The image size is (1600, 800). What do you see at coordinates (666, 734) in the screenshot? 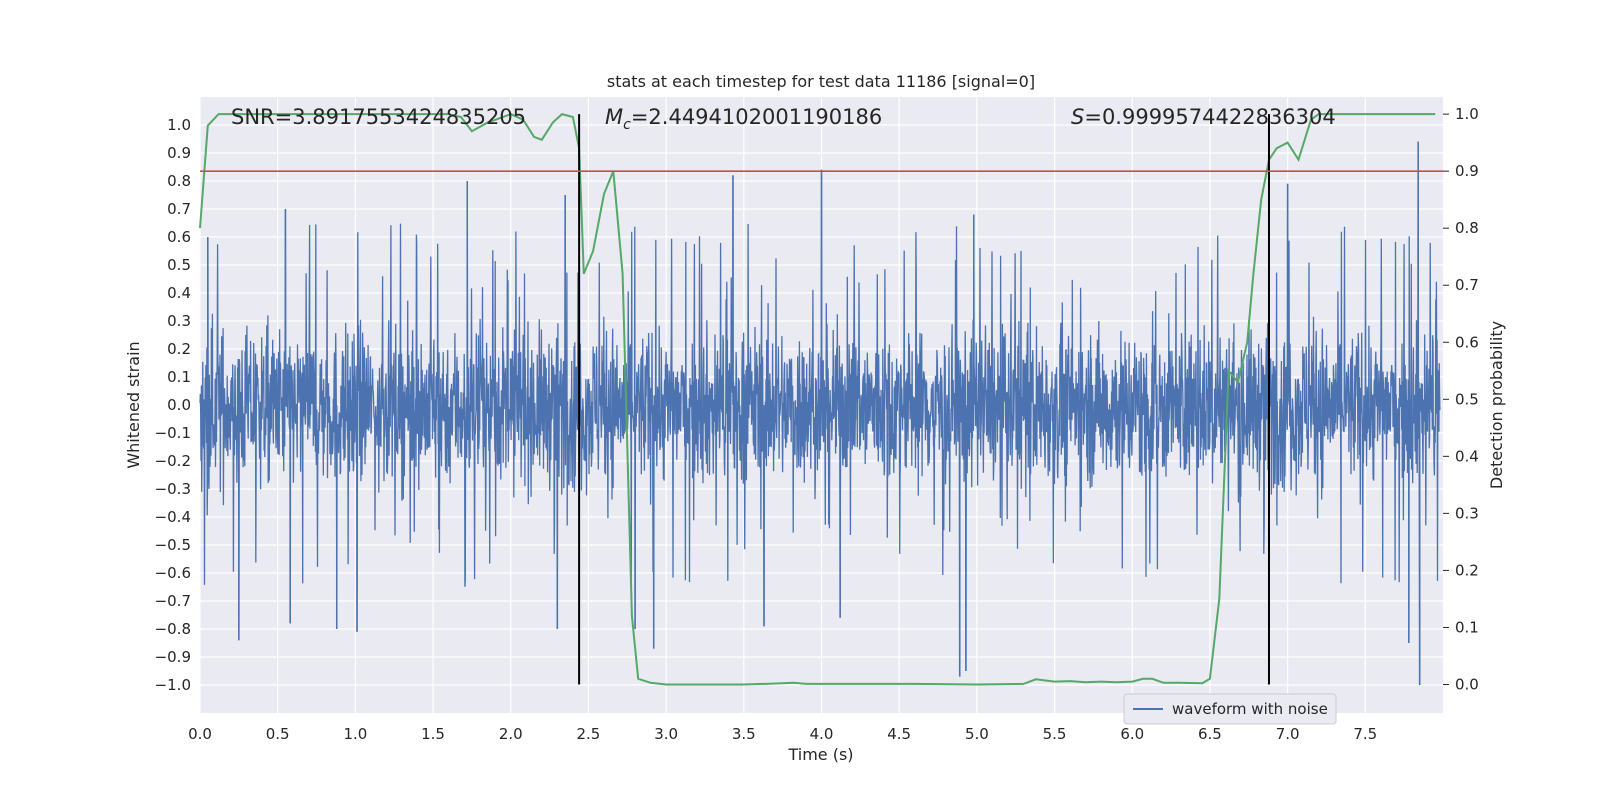
I see `x-tick-label: 3.0` at bounding box center [666, 734].